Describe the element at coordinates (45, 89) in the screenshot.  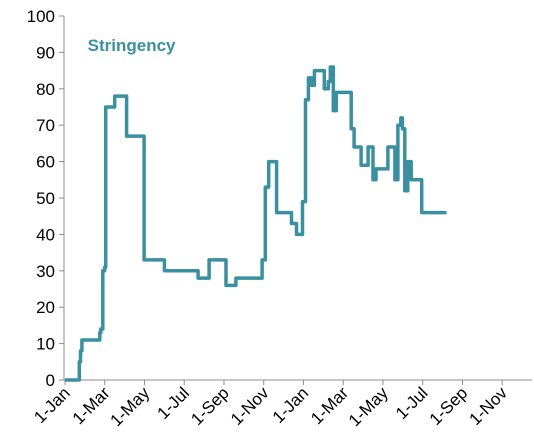
I see `y-tick-label: 80` at that location.